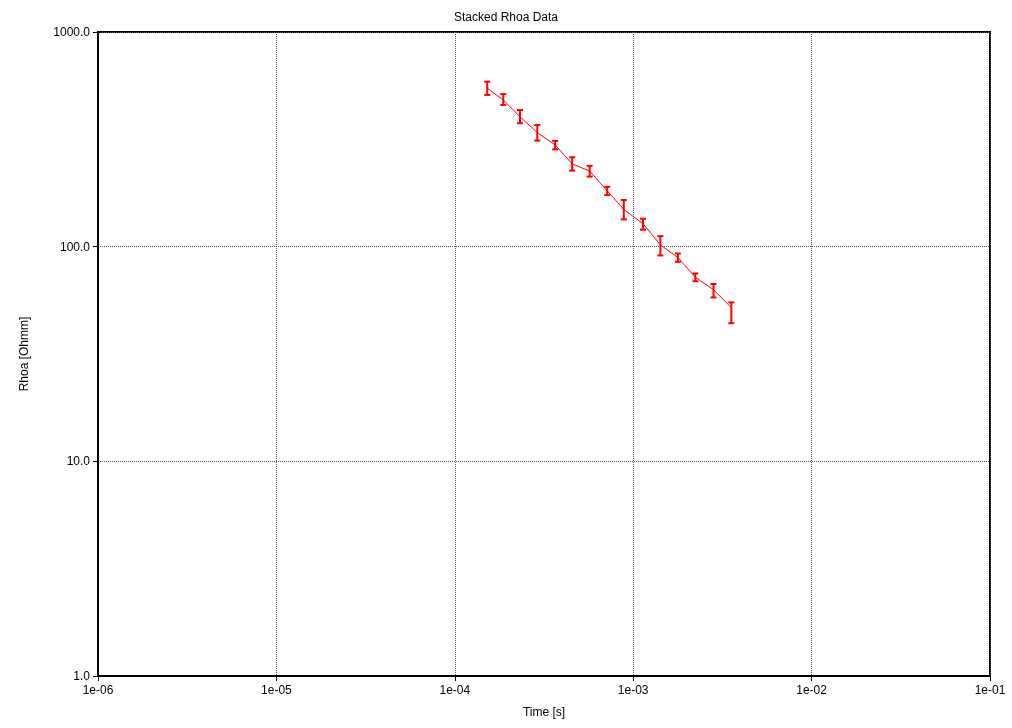 This screenshot has height=728, width=1012. I want to click on x-axis-title: Time [s], so click(544, 712).